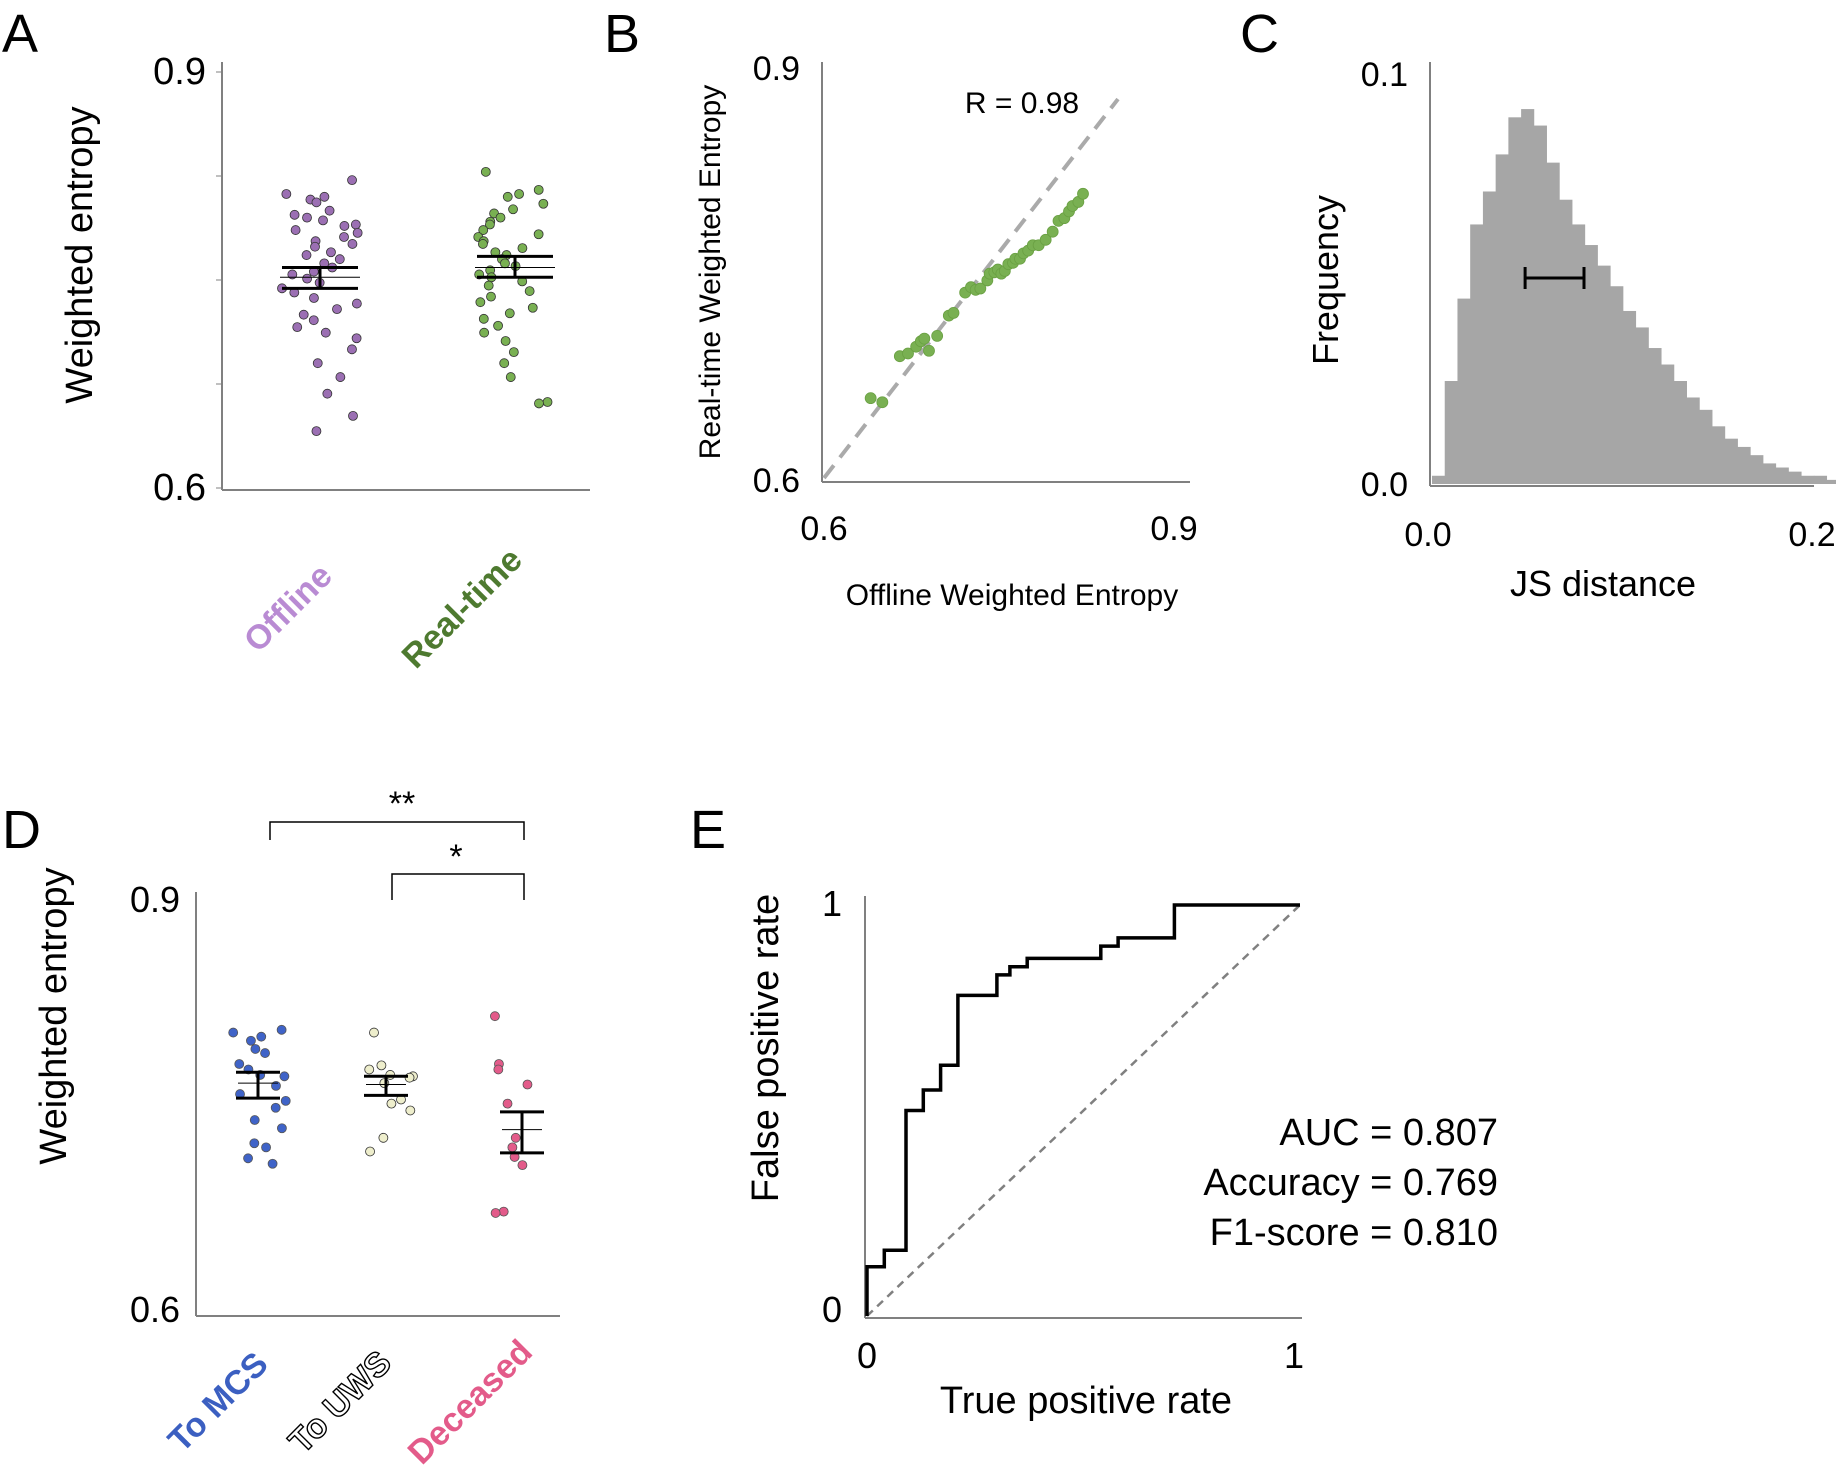 The height and width of the screenshot is (1473, 1836). What do you see at coordinates (155, 899) in the screenshot?
I see `panel-d-ytick-top: 0.9` at bounding box center [155, 899].